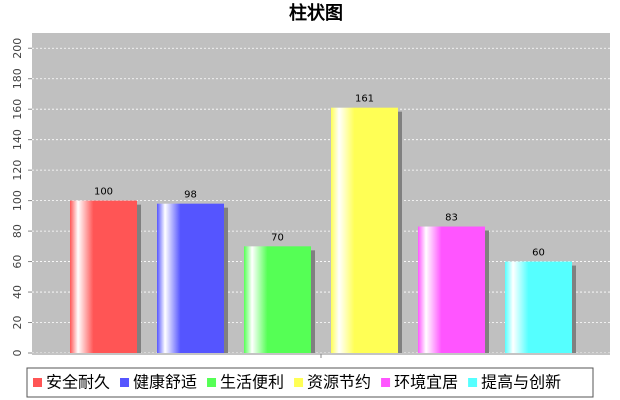 Image resolution: width=620 pixels, height=400 pixels. What do you see at coordinates (17, 109) in the screenshot?
I see `y-tick-label: 160` at bounding box center [17, 109].